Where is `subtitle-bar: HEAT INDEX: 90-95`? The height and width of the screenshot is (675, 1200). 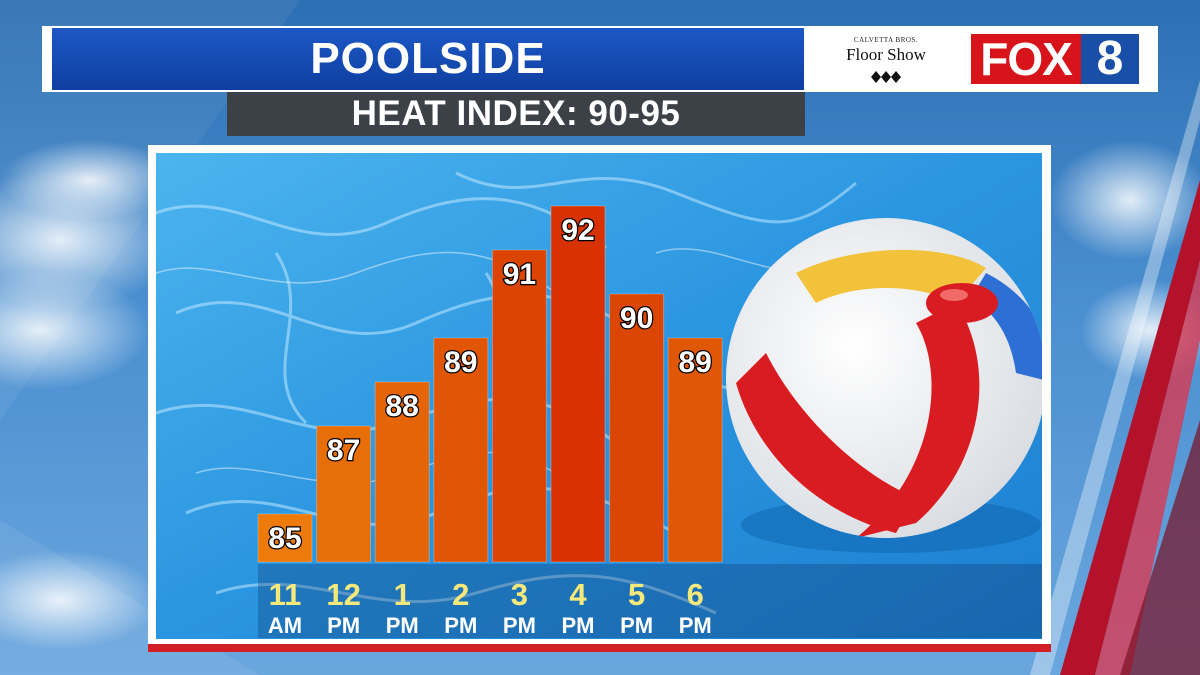 subtitle-bar: HEAT INDEX: 90-95 is located at coordinates (516, 114).